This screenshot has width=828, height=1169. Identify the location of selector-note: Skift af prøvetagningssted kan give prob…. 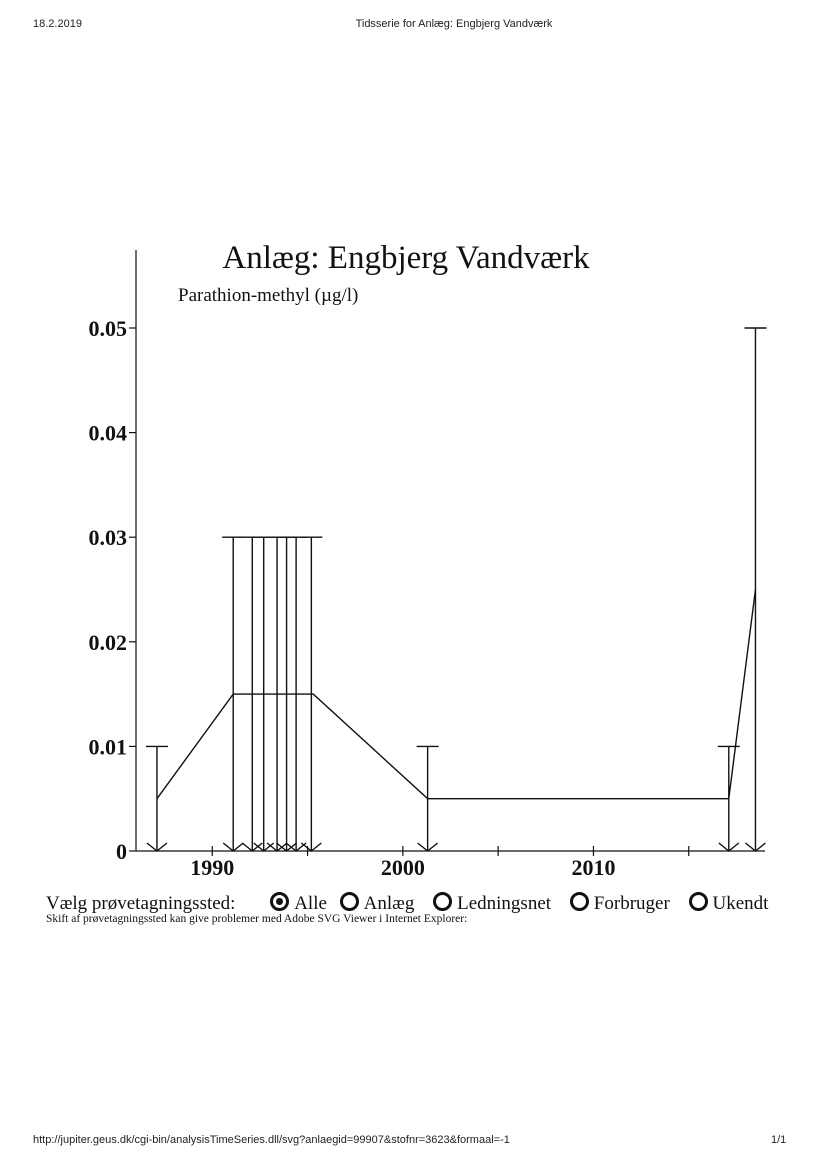
(257, 919).